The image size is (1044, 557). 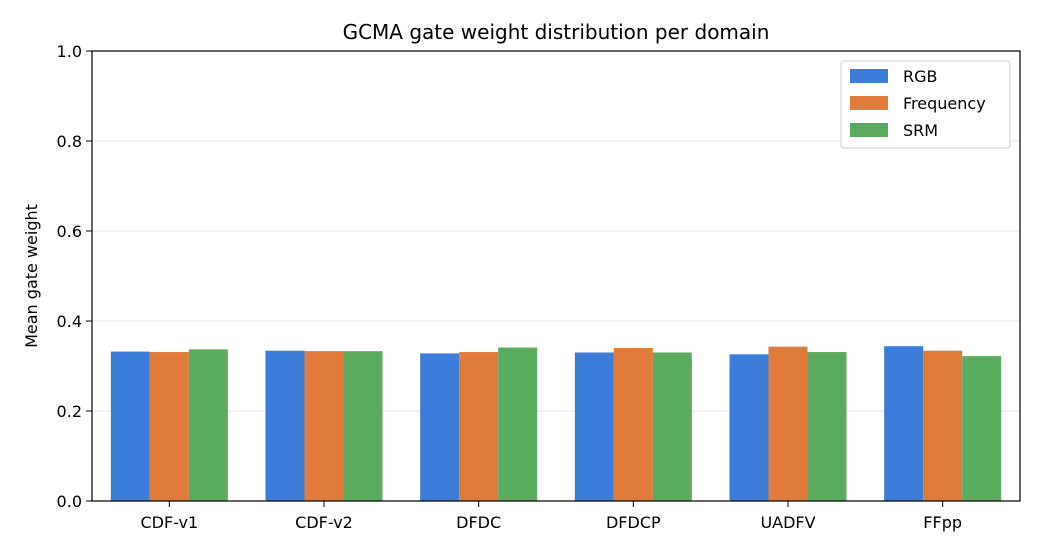 I want to click on bar-srm-ffpp, so click(x=982, y=428).